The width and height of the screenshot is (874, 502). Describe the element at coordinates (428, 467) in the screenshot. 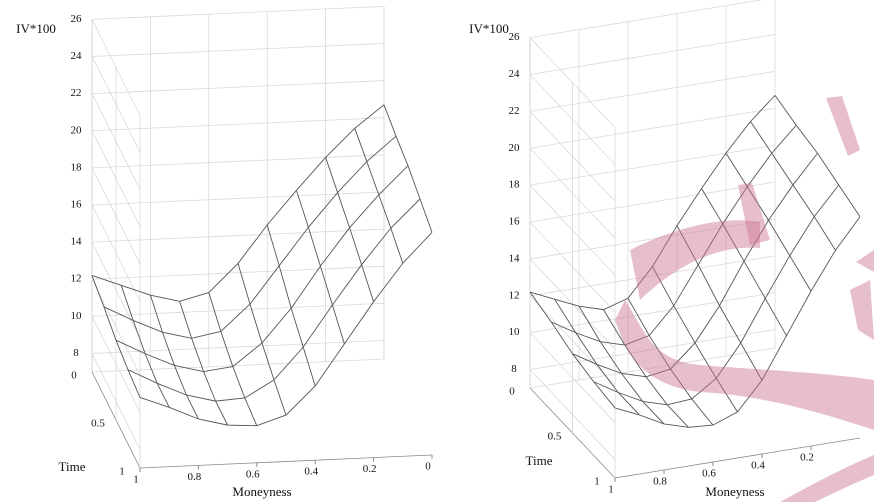

I see `x-tick-label: 0` at that location.